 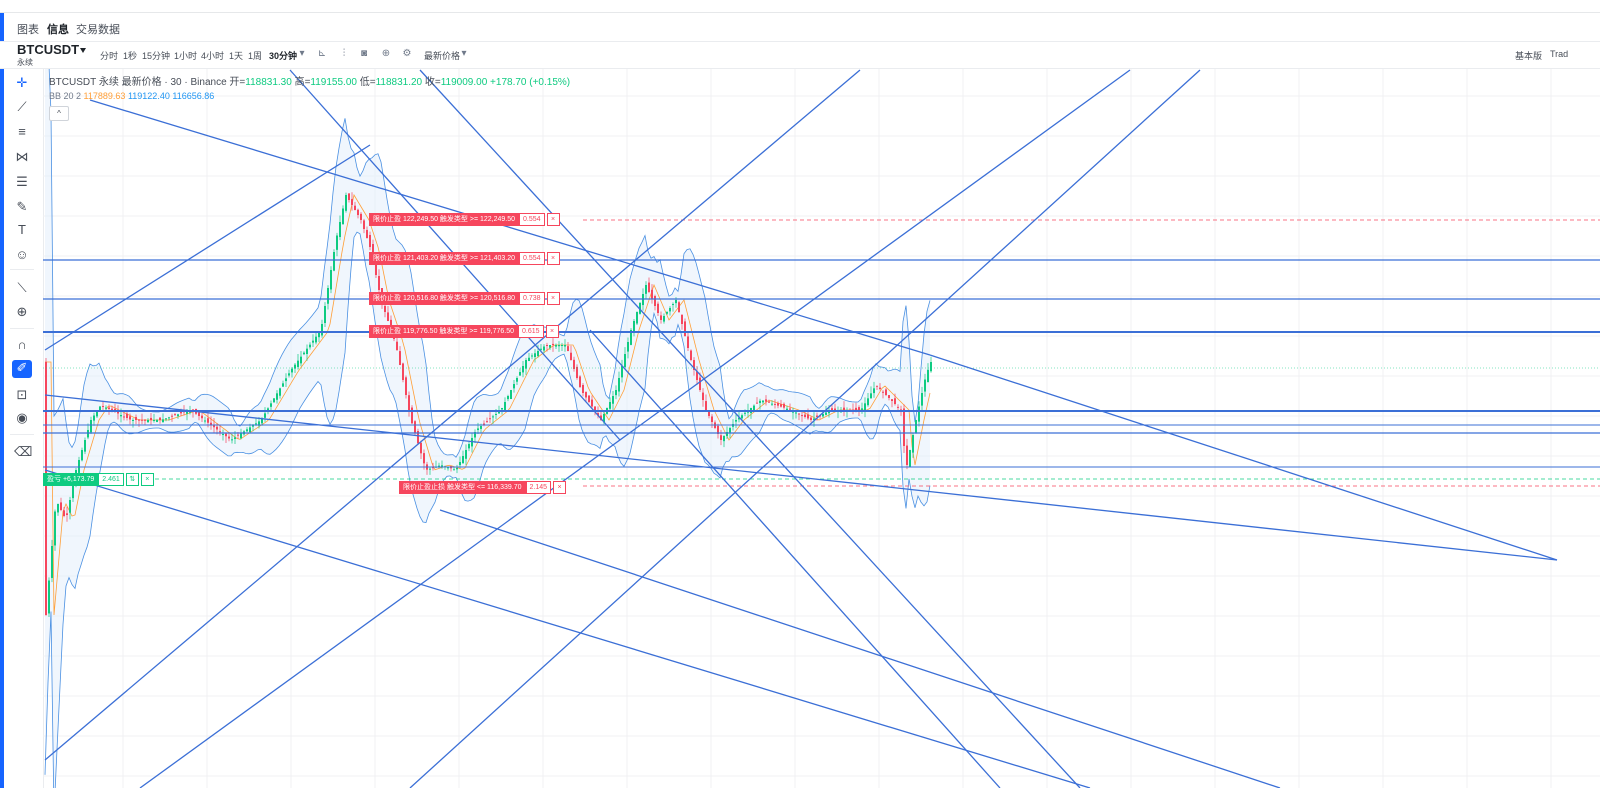 What do you see at coordinates (344, 53) in the screenshot?
I see `indicators-icon: ⫶` at bounding box center [344, 53].